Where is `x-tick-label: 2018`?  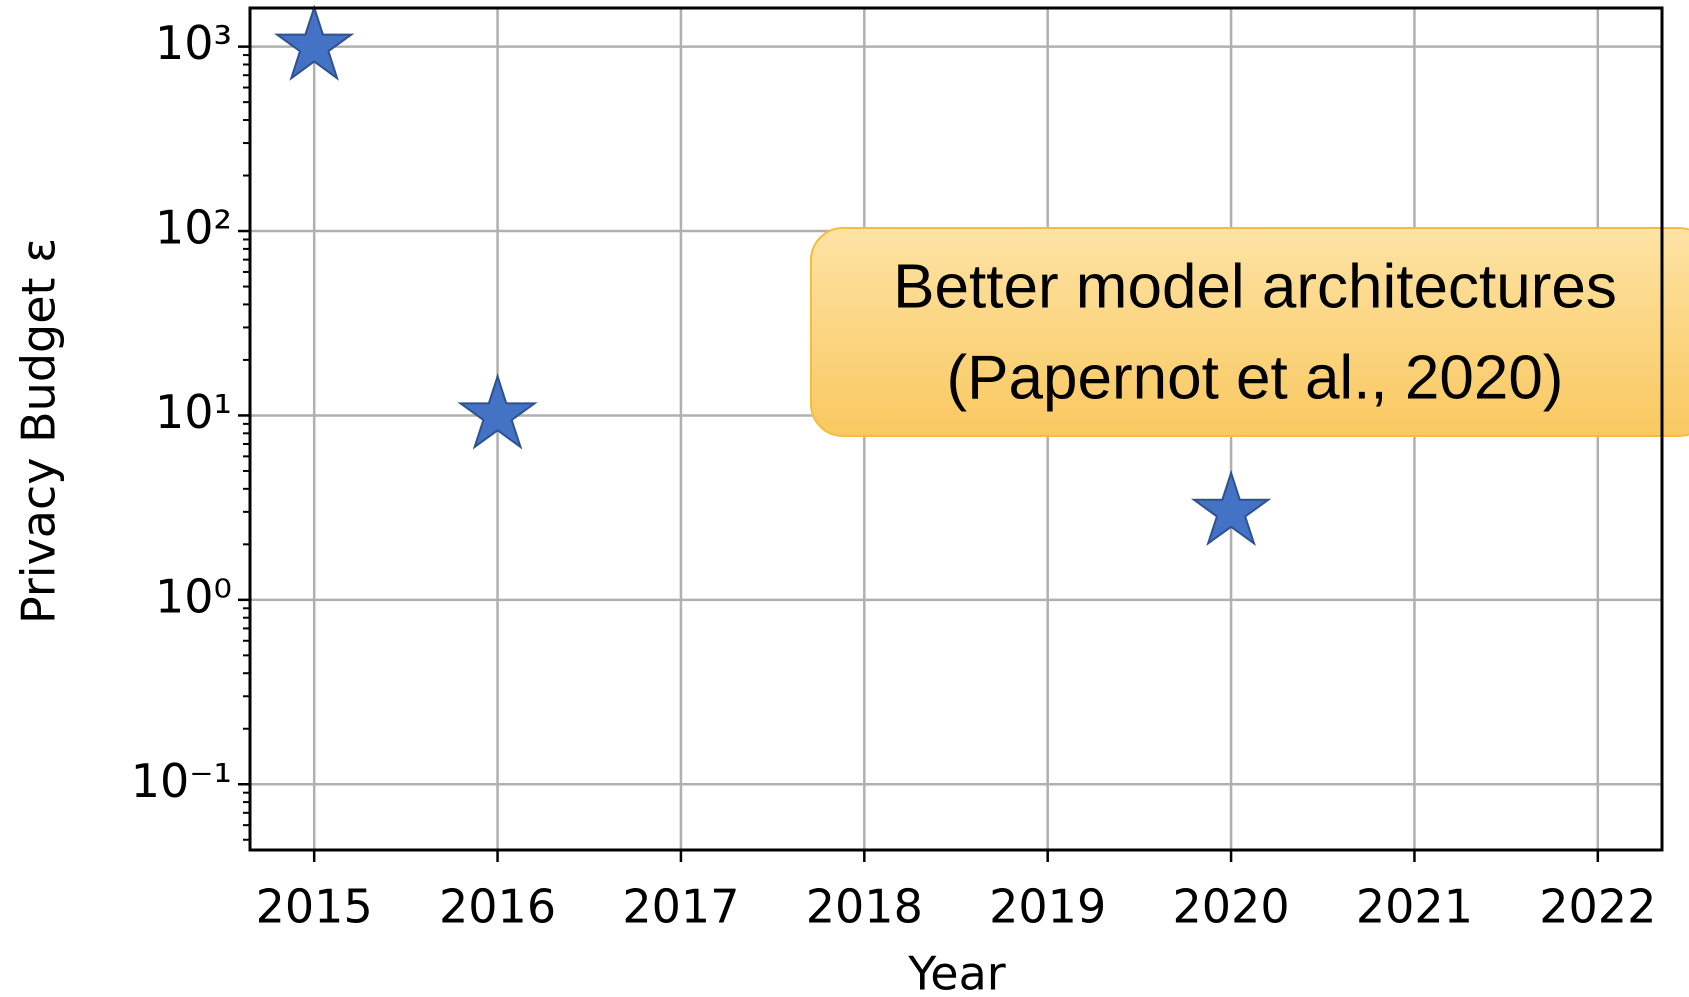
x-tick-label: 2018 is located at coordinates (864, 907).